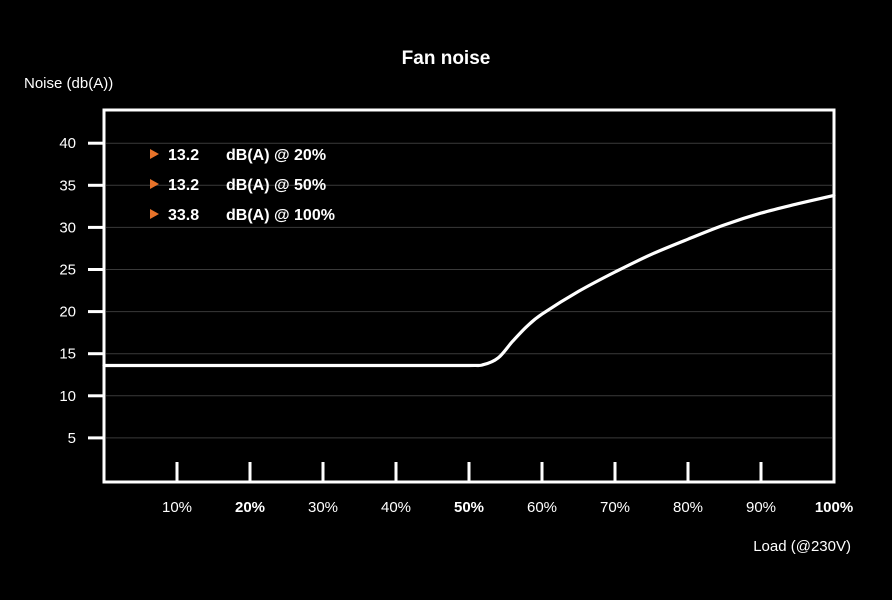 The height and width of the screenshot is (600, 892). What do you see at coordinates (542, 507) in the screenshot?
I see `x-tick-label-60: 60%` at bounding box center [542, 507].